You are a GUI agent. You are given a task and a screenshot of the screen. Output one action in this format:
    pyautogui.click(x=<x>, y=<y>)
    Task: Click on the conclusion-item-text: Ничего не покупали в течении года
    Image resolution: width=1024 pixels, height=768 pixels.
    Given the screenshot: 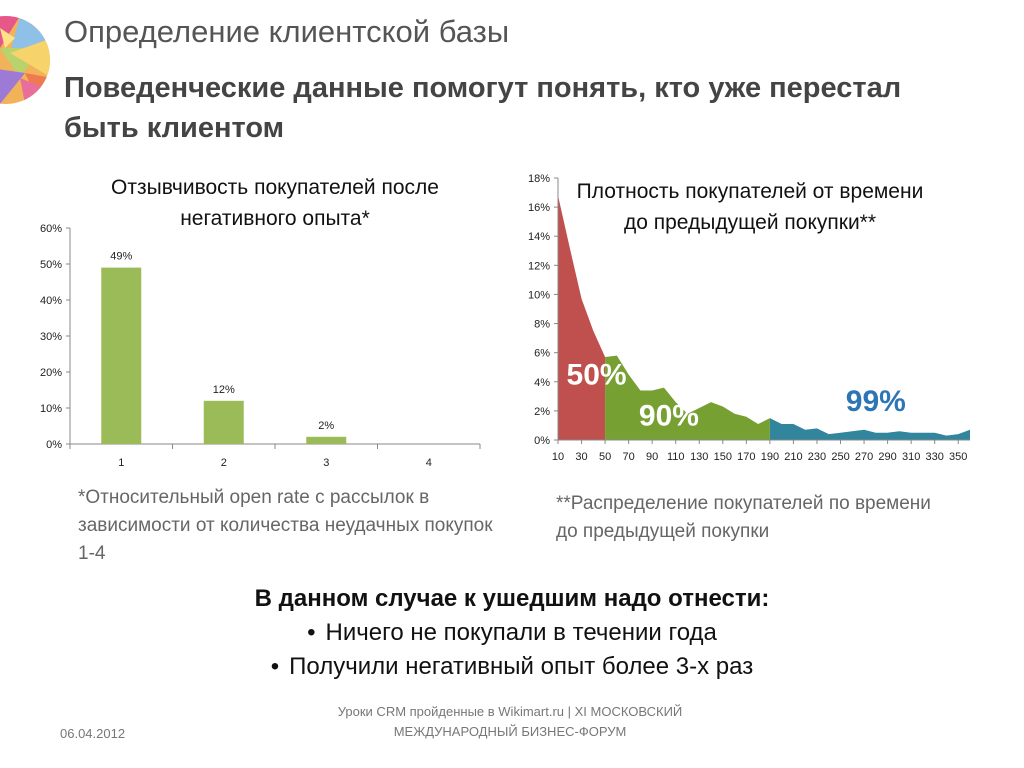 What is the action you would take?
    pyautogui.click(x=521, y=632)
    